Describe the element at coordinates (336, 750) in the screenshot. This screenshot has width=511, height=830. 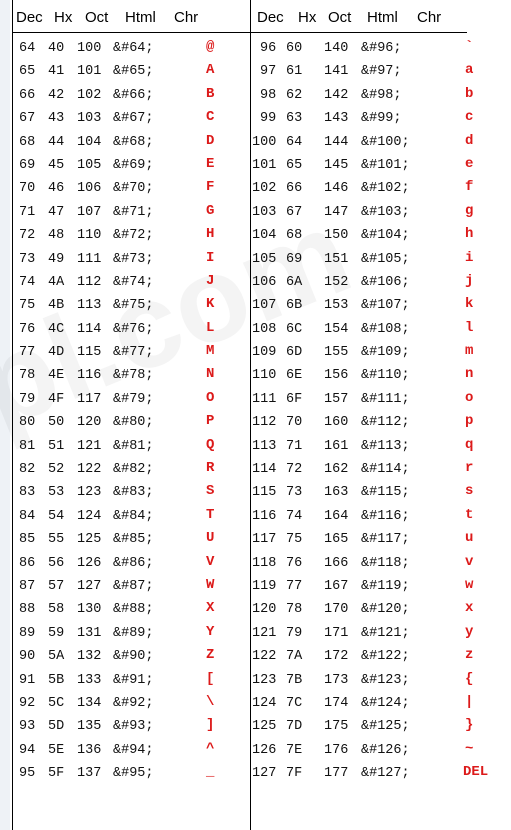
I see `right-oct-cell: 176` at that location.